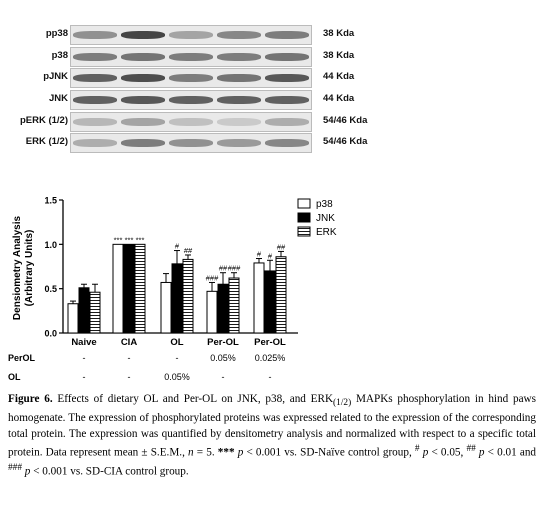  What do you see at coordinates (50, 245) in the screenshot?
I see `y-tick-label: 1.0` at bounding box center [50, 245].